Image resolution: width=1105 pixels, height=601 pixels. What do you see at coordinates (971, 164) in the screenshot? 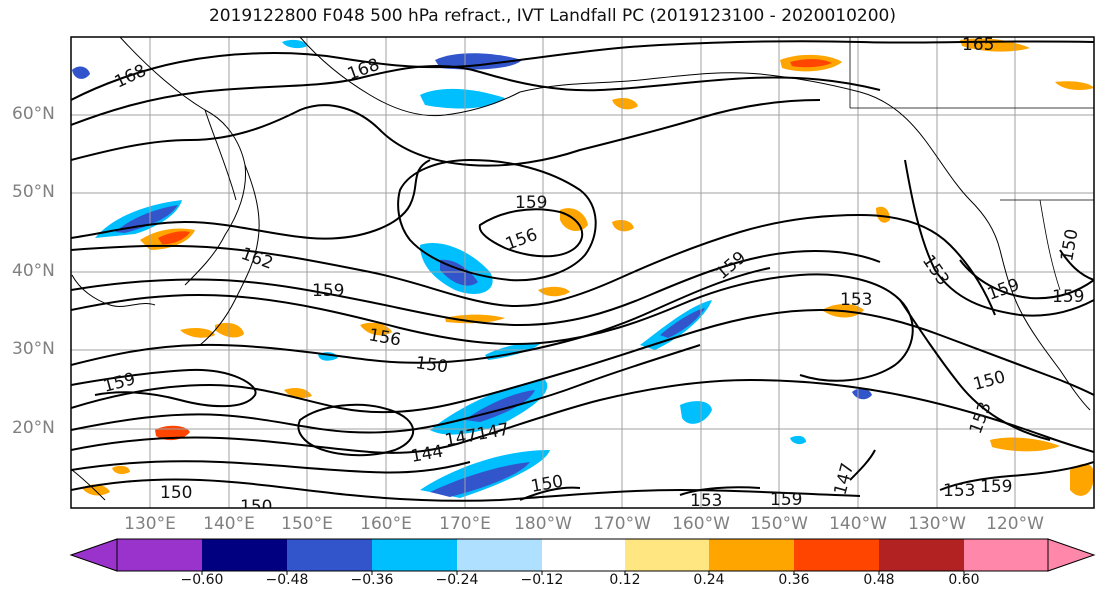
I see `borders` at bounding box center [971, 164].